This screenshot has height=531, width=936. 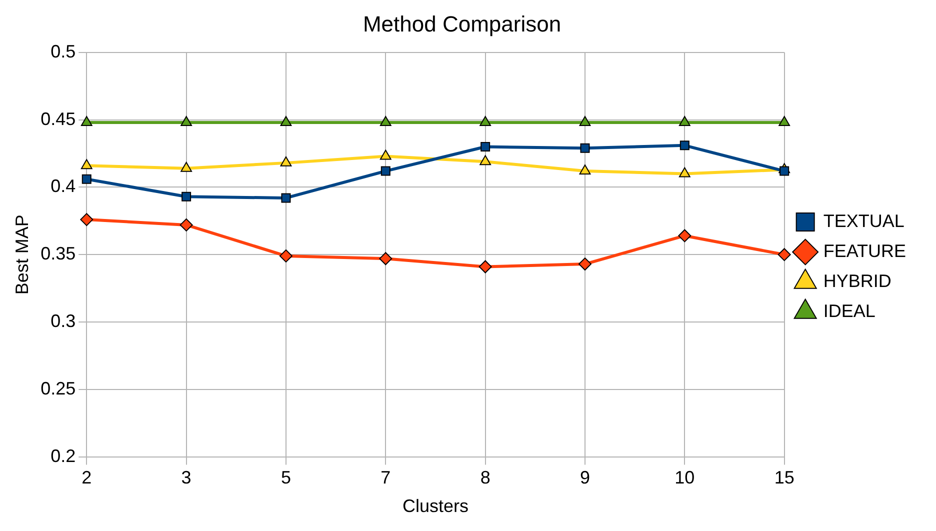 I want to click on y-tick-label: 0.5, so click(x=63, y=51).